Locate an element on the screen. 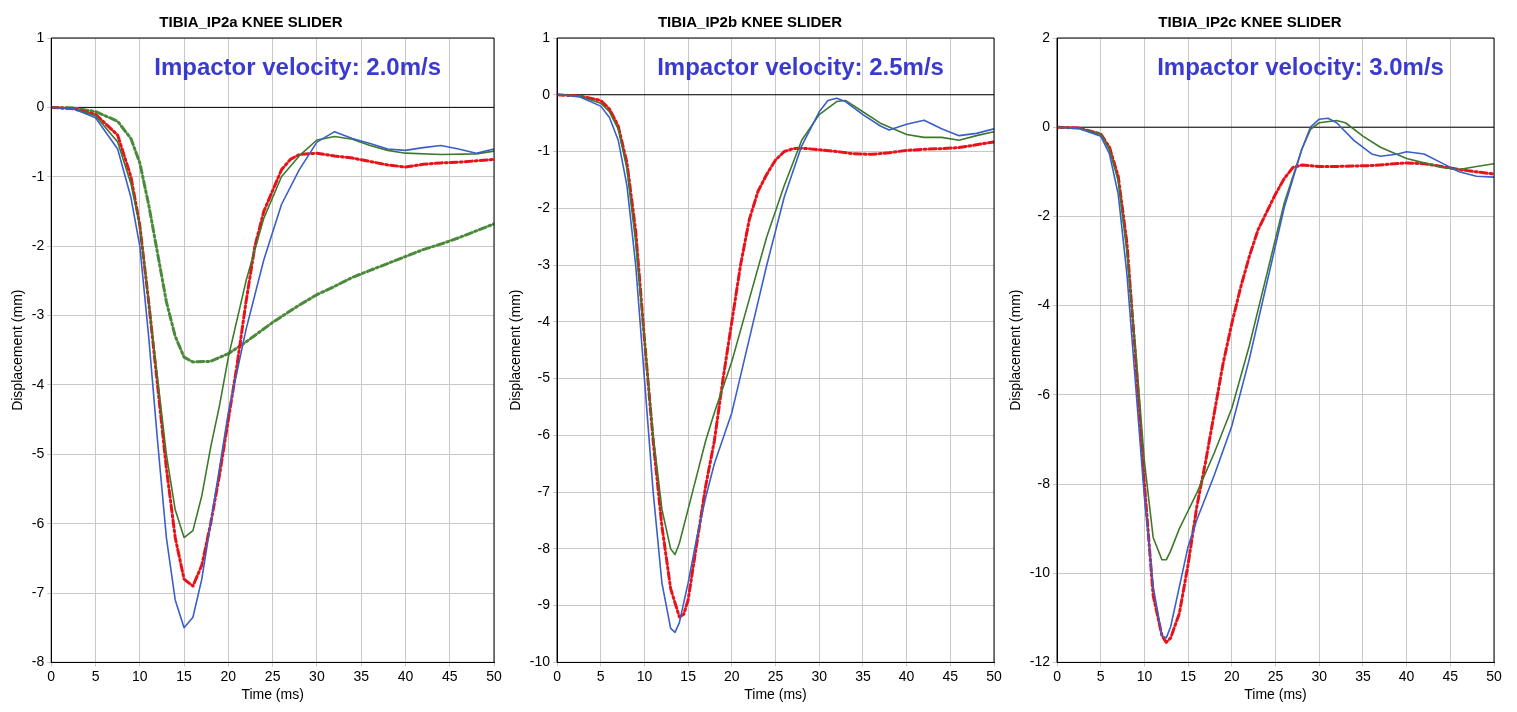 This screenshot has width=1517, height=712. y-tick-label: 2 is located at coordinates (1046, 36).